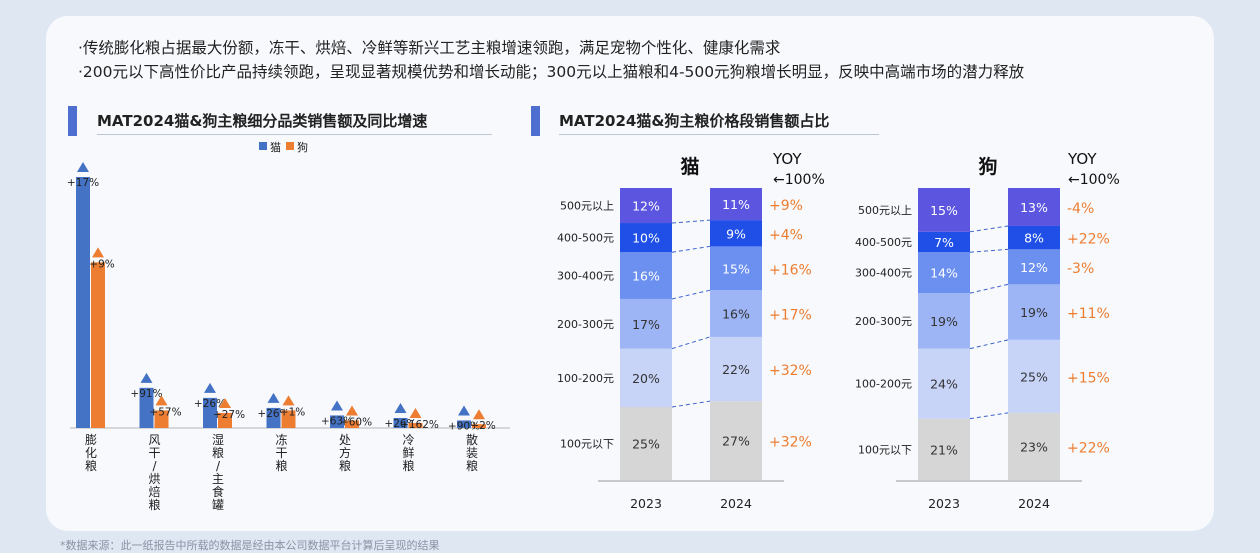 This screenshot has width=1260, height=553. Describe the element at coordinates (944, 242) in the screenshot. I see `segment-label: 7%` at that location.